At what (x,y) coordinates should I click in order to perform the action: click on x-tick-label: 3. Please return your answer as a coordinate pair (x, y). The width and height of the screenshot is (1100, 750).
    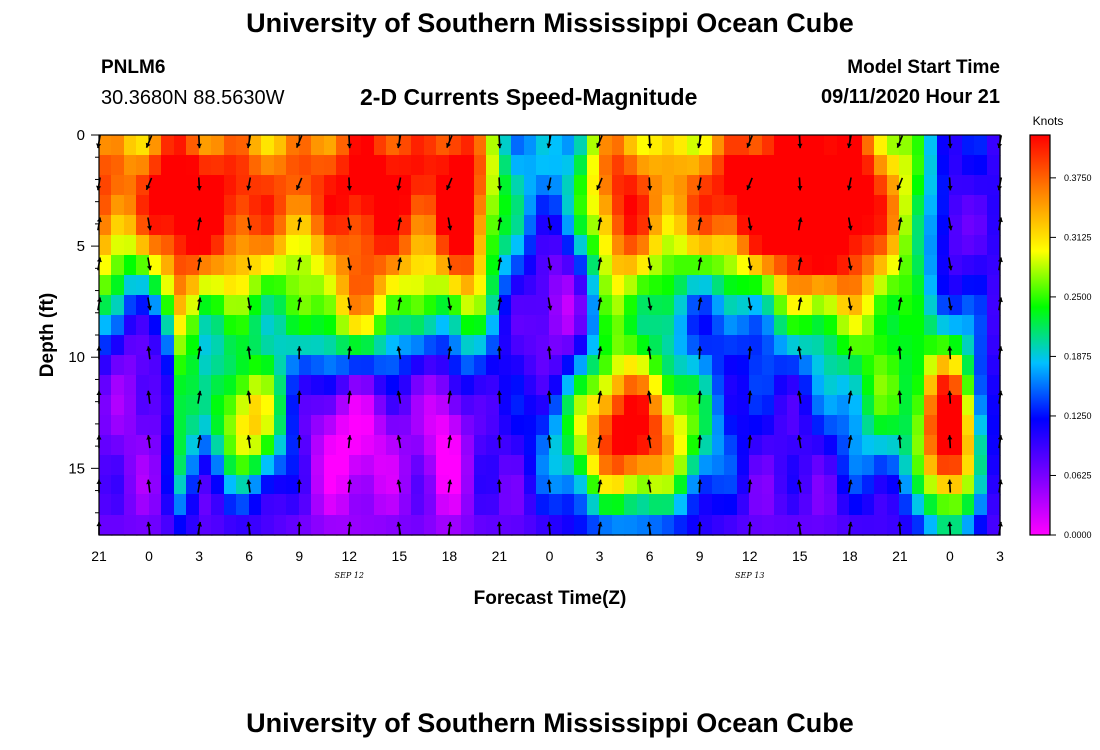
    Looking at the image, I should click on (600, 556).